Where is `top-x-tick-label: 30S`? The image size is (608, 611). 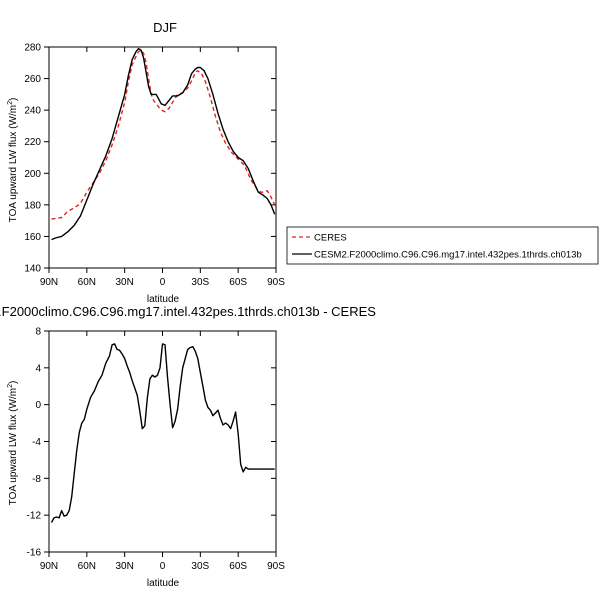 top-x-tick-label: 30S is located at coordinates (200, 282).